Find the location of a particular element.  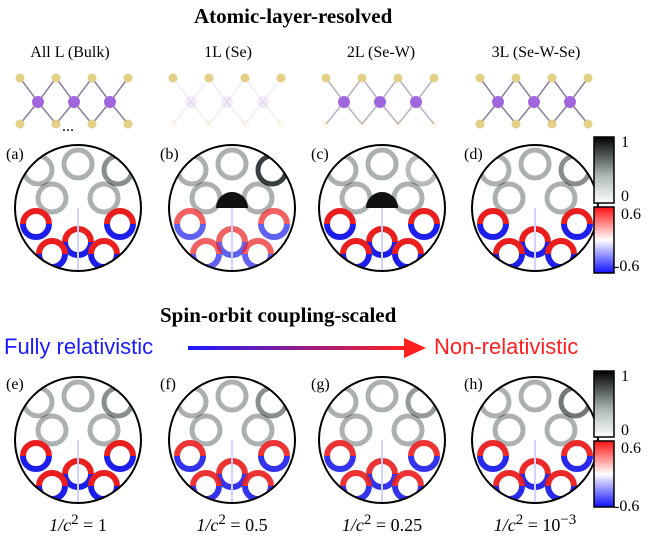

panel-label-a: (a) is located at coordinates (15, 154).